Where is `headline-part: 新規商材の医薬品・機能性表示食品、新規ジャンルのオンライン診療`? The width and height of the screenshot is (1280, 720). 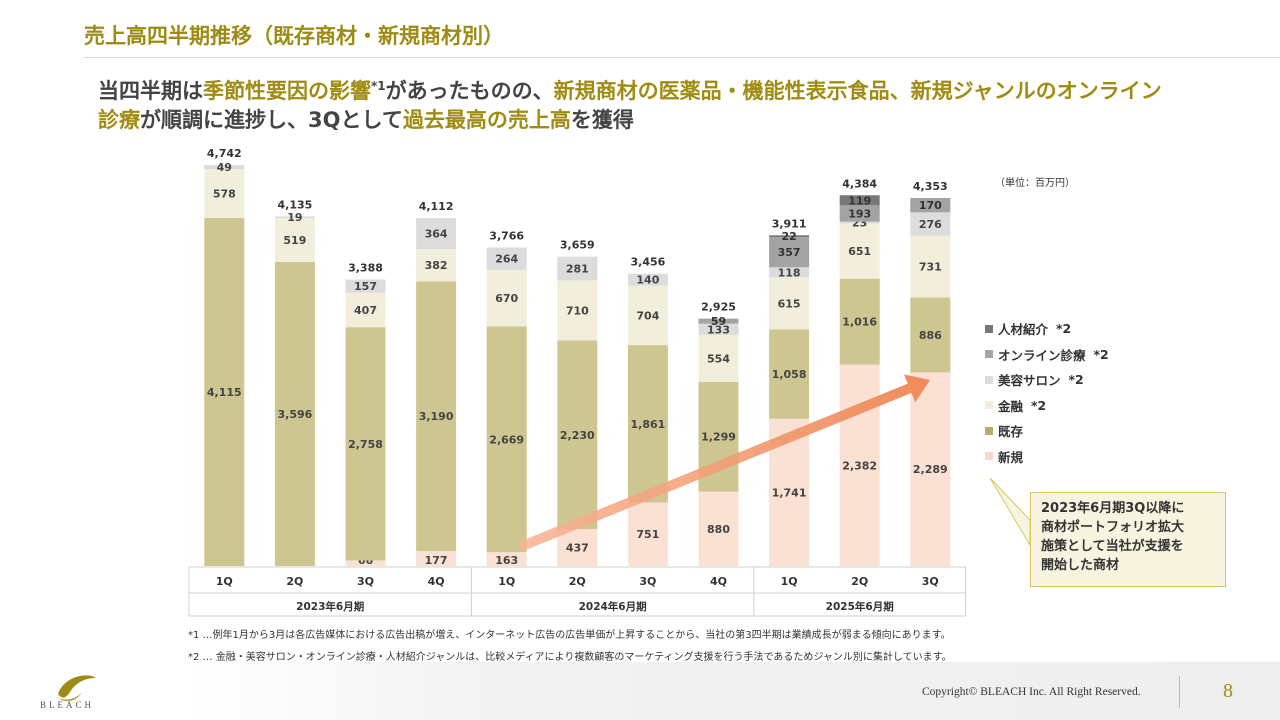 headline-part: 新規商材の医薬品・機能性表示食品、新規ジャンルのオンライン診療 is located at coordinates (630, 105).